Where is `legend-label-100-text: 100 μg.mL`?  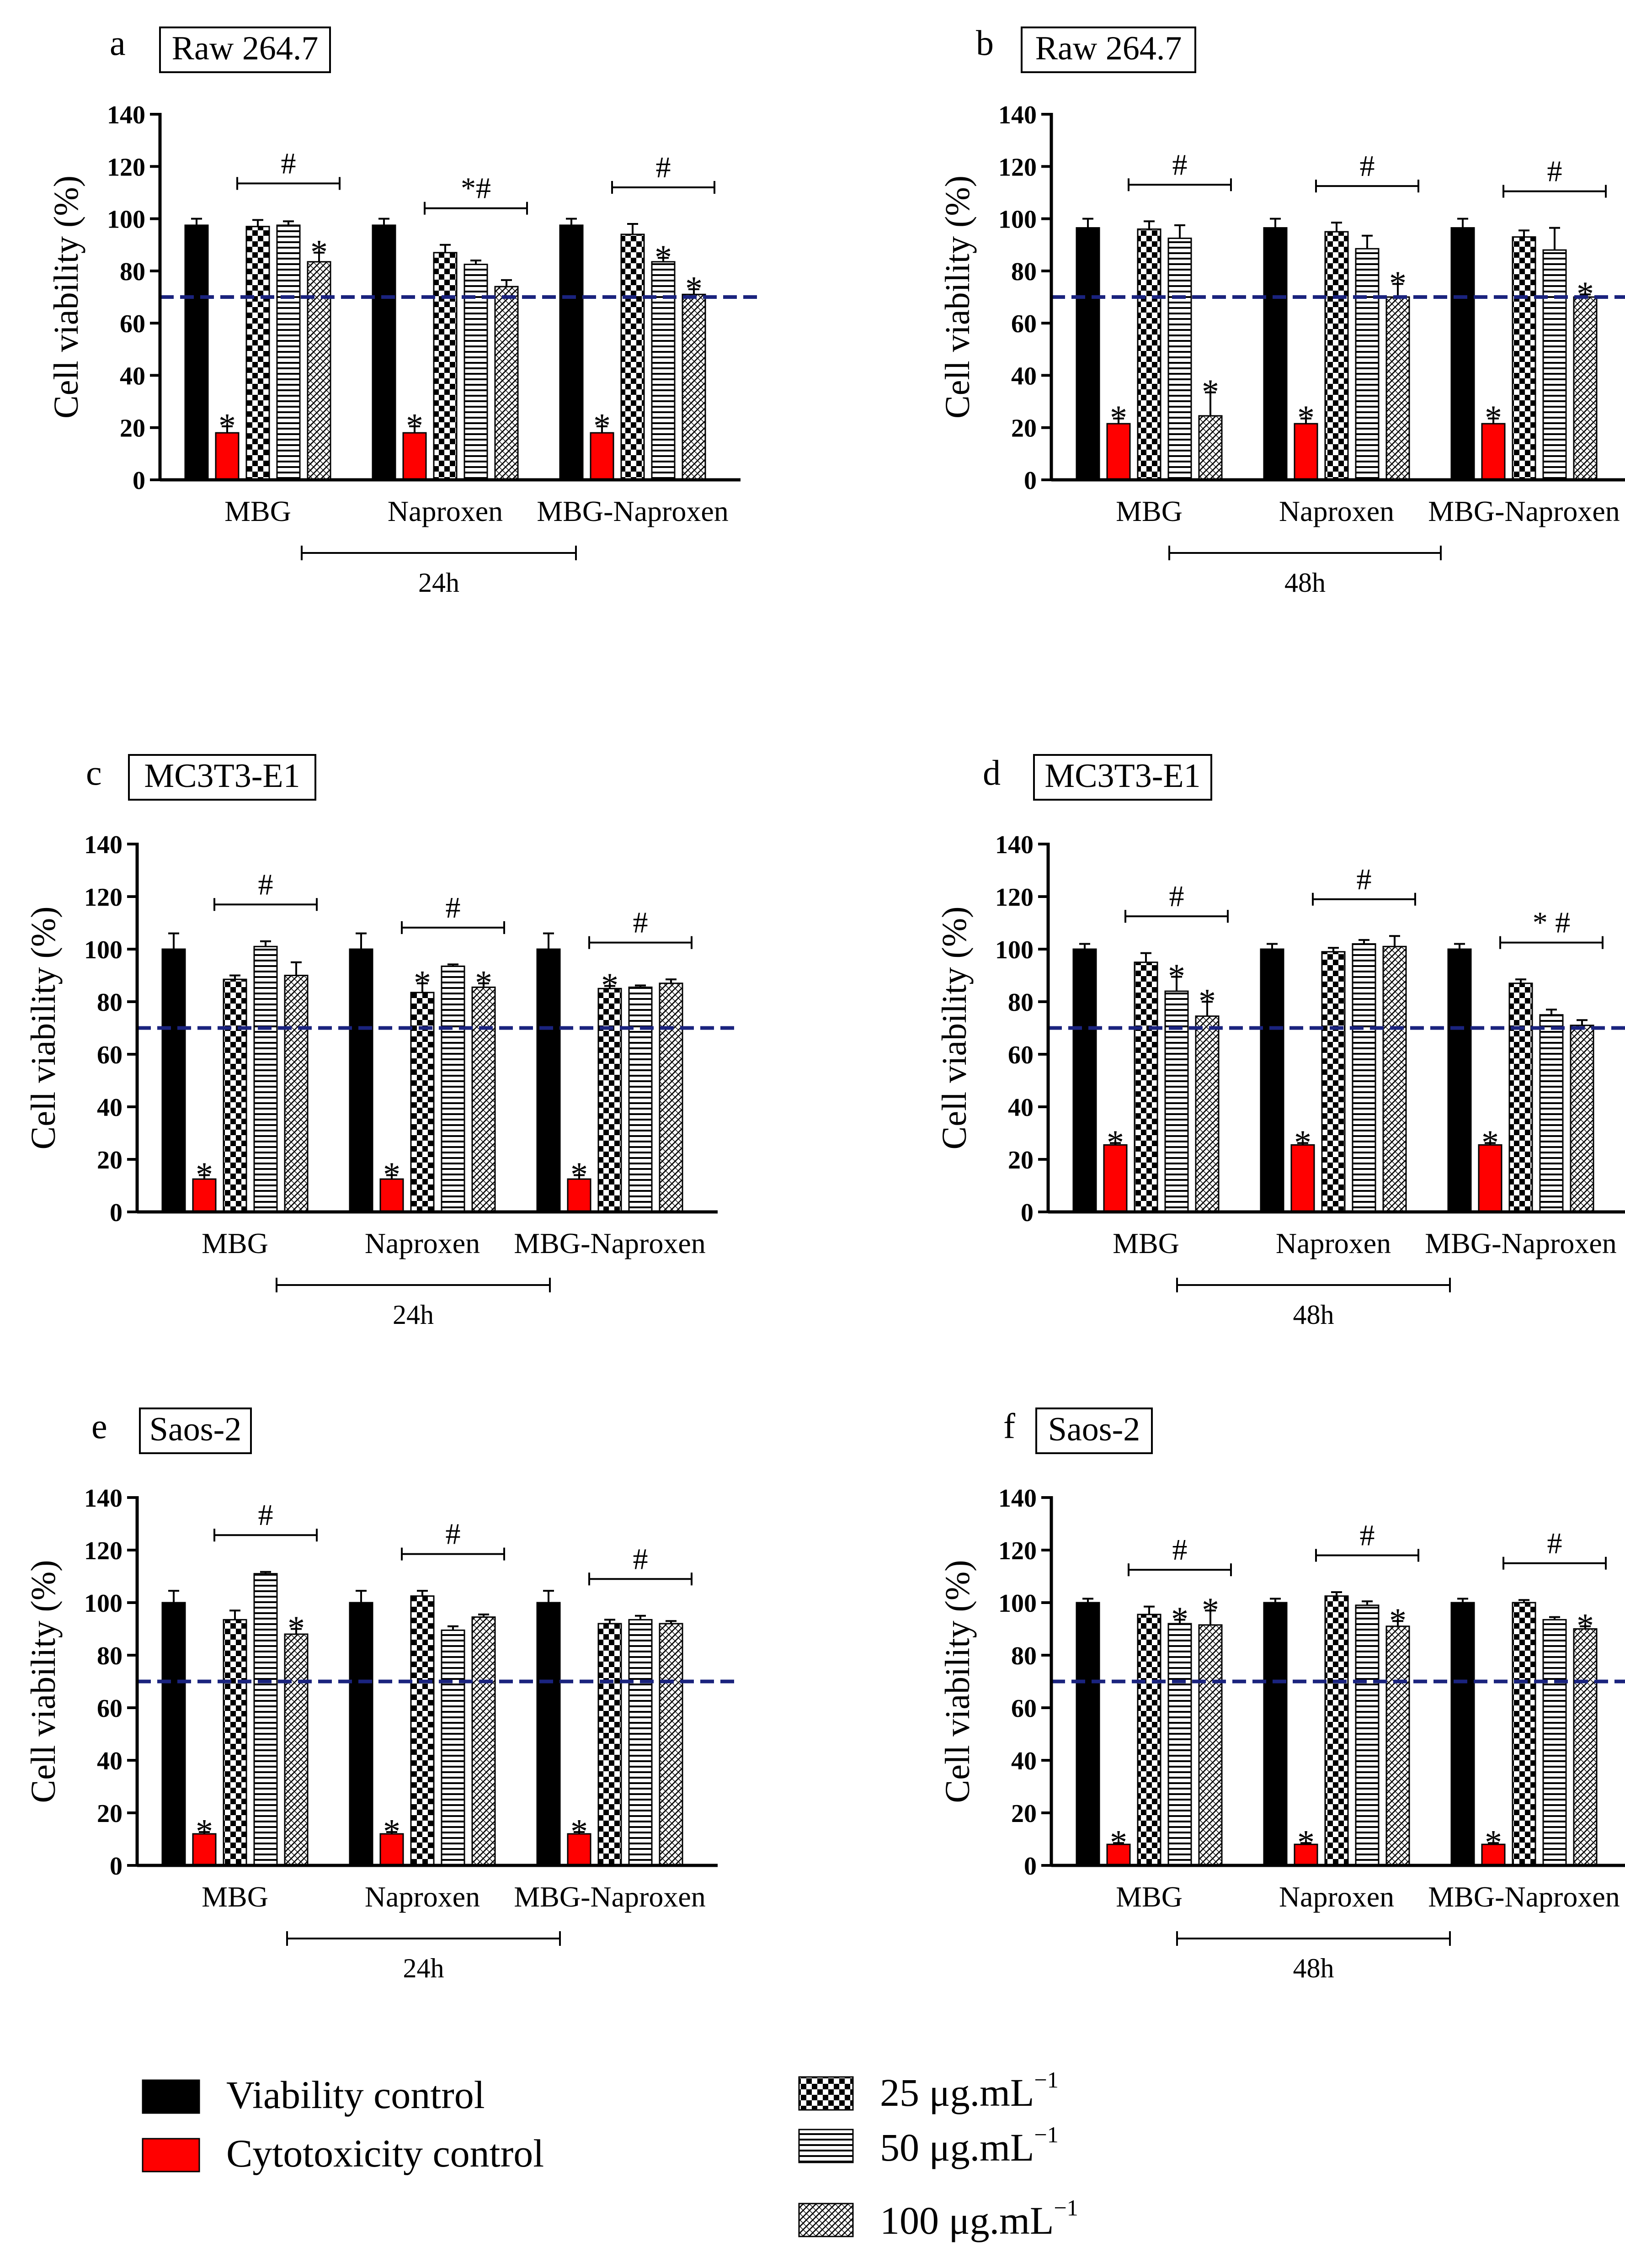 legend-label-100-text: 100 μg.mL is located at coordinates (967, 2221).